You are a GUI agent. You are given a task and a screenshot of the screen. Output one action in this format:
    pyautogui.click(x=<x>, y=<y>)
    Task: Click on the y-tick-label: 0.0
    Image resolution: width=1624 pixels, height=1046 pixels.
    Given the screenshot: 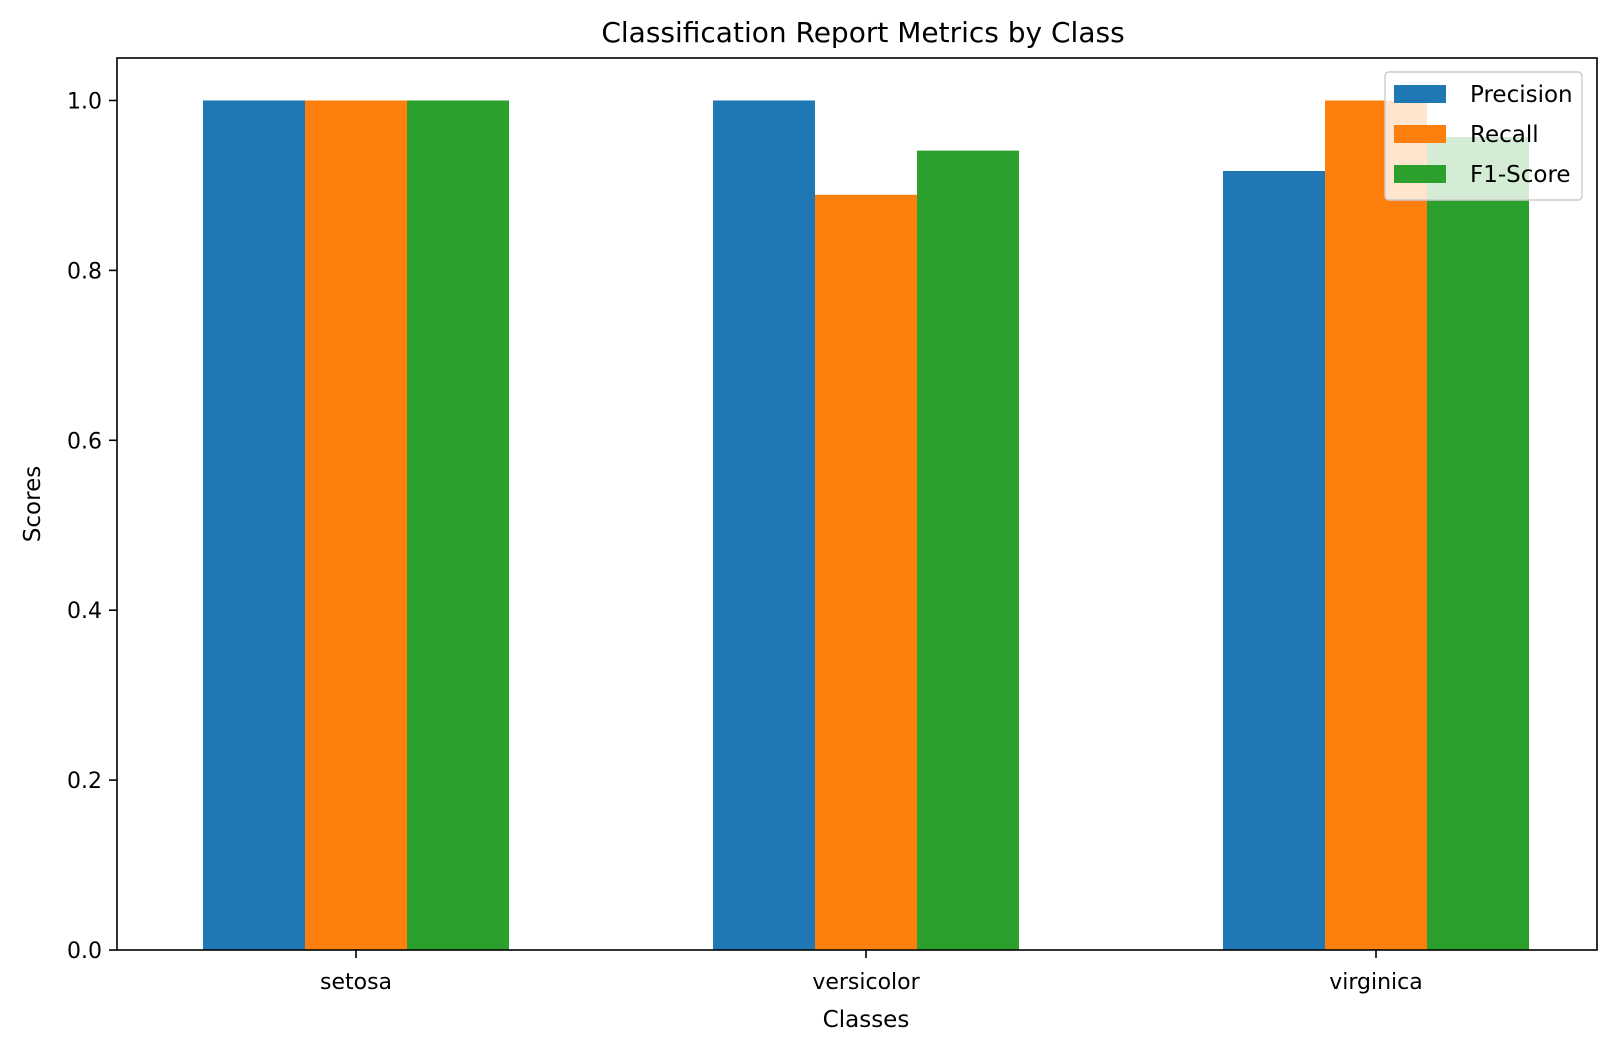 What is the action you would take?
    pyautogui.click(x=84, y=951)
    